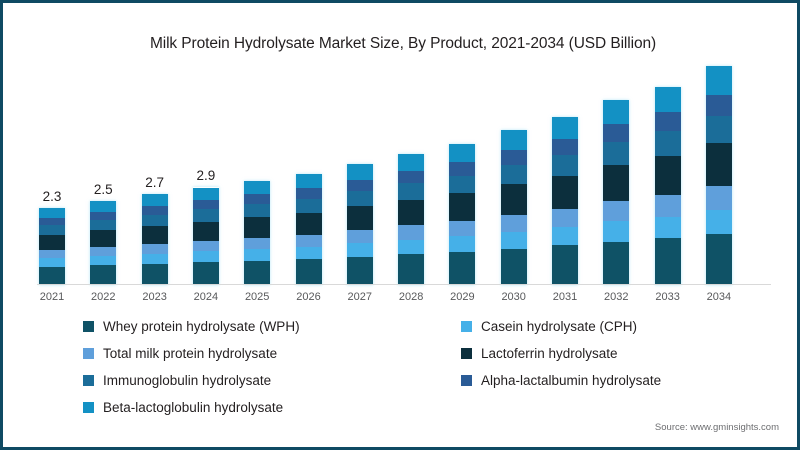  Describe the element at coordinates (191, 380) in the screenshot. I see `legend-item: Immunoglobulin hydrolysate` at that location.